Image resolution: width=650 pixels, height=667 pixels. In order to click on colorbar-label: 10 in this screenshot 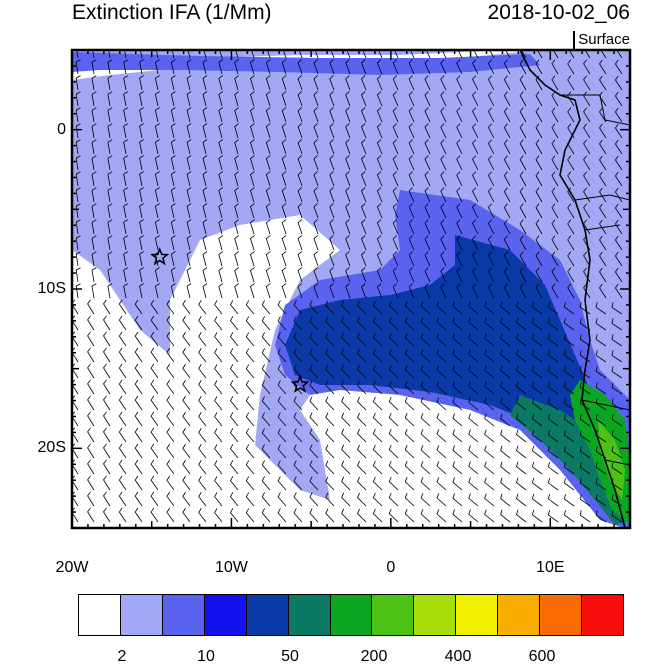, I will do `click(206, 656)`.